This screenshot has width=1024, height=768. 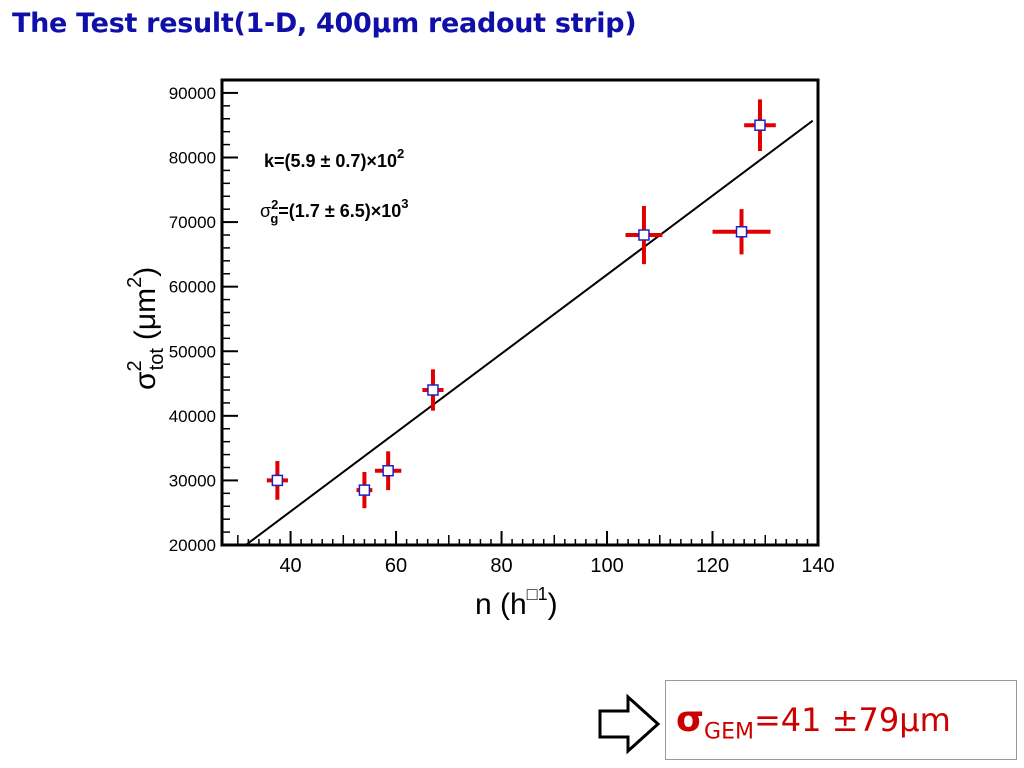 I want to click on x-tick-label: 60, so click(x=396, y=566).